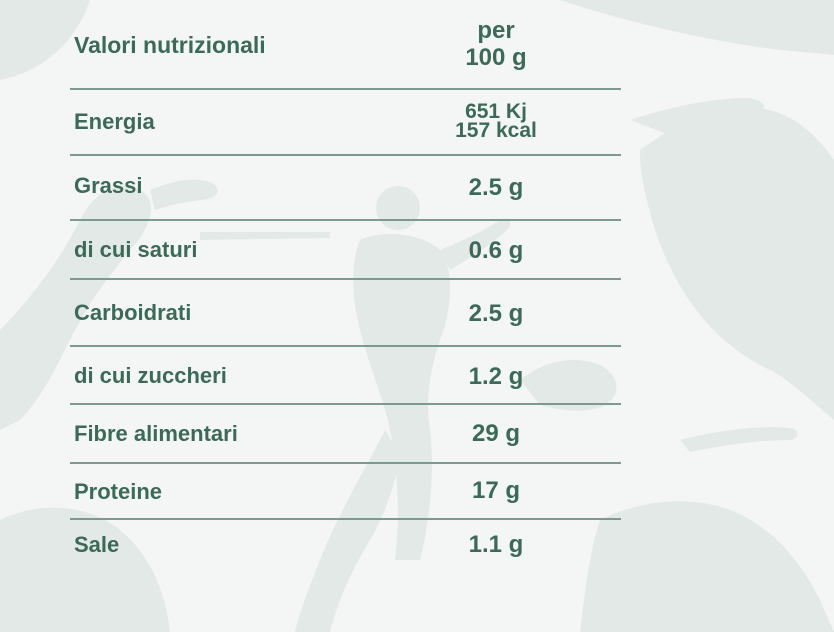 The image size is (834, 632). What do you see at coordinates (347, 531) in the screenshot?
I see `silhouette-center-leg` at bounding box center [347, 531].